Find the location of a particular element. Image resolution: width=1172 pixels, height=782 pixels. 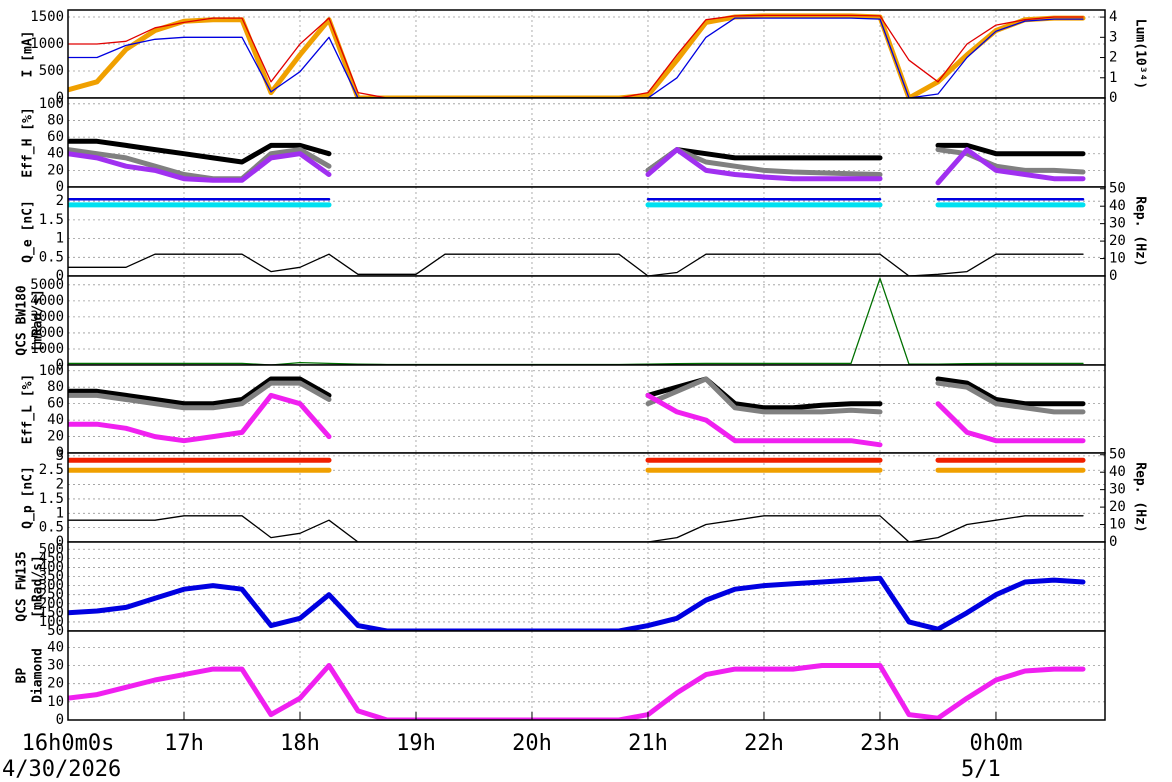

y2-tick-label: 4 is located at coordinates (1113, 17).